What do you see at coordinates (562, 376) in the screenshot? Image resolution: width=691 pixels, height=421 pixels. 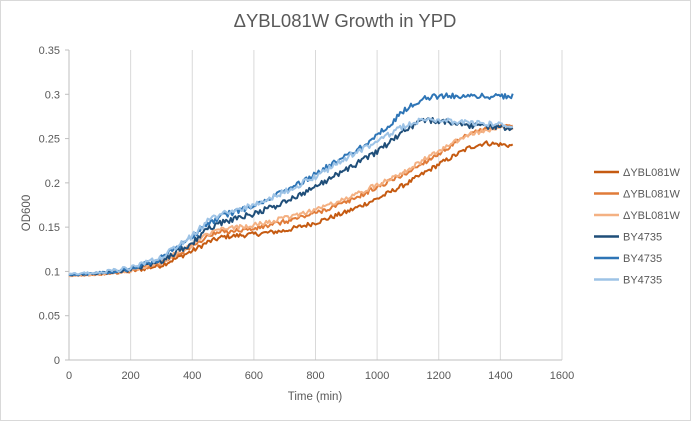 I see `x-tick-label: 1600` at bounding box center [562, 376].